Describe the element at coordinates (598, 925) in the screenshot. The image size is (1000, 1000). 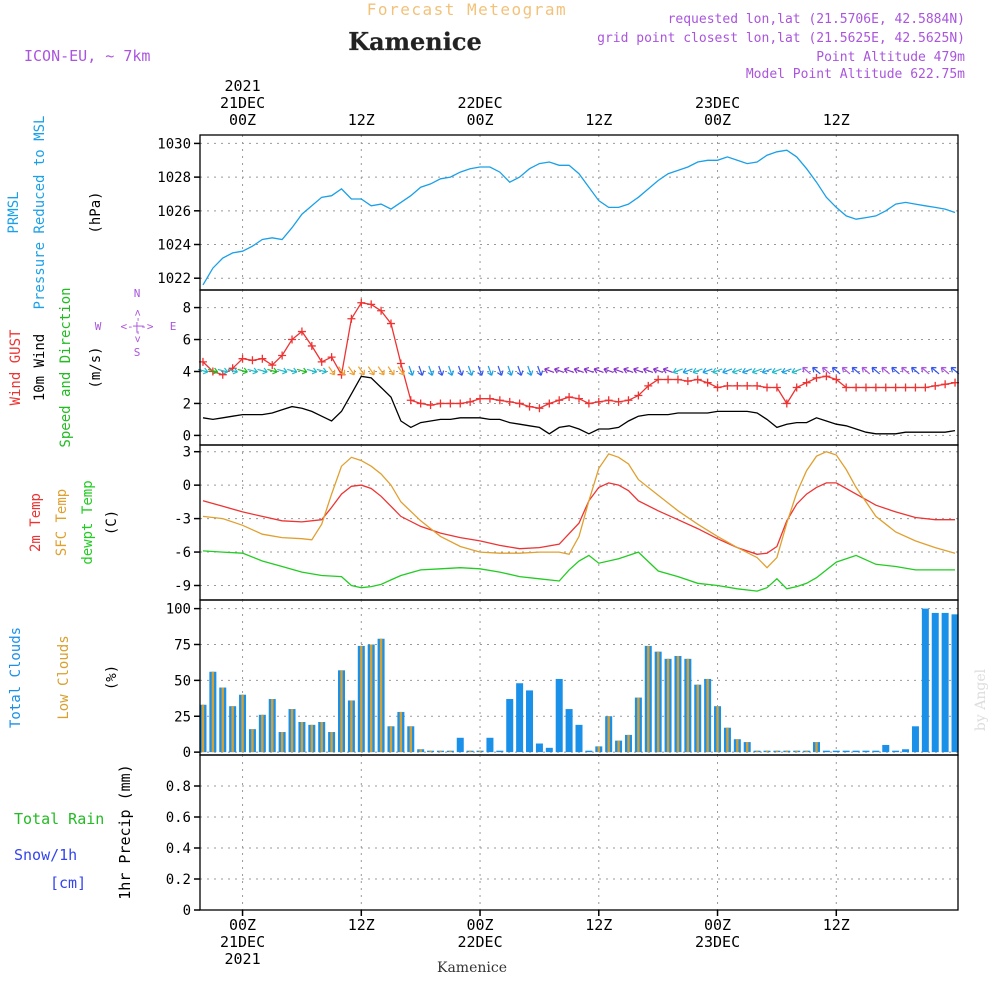
I see `bottom-time-label: 12Z` at that location.